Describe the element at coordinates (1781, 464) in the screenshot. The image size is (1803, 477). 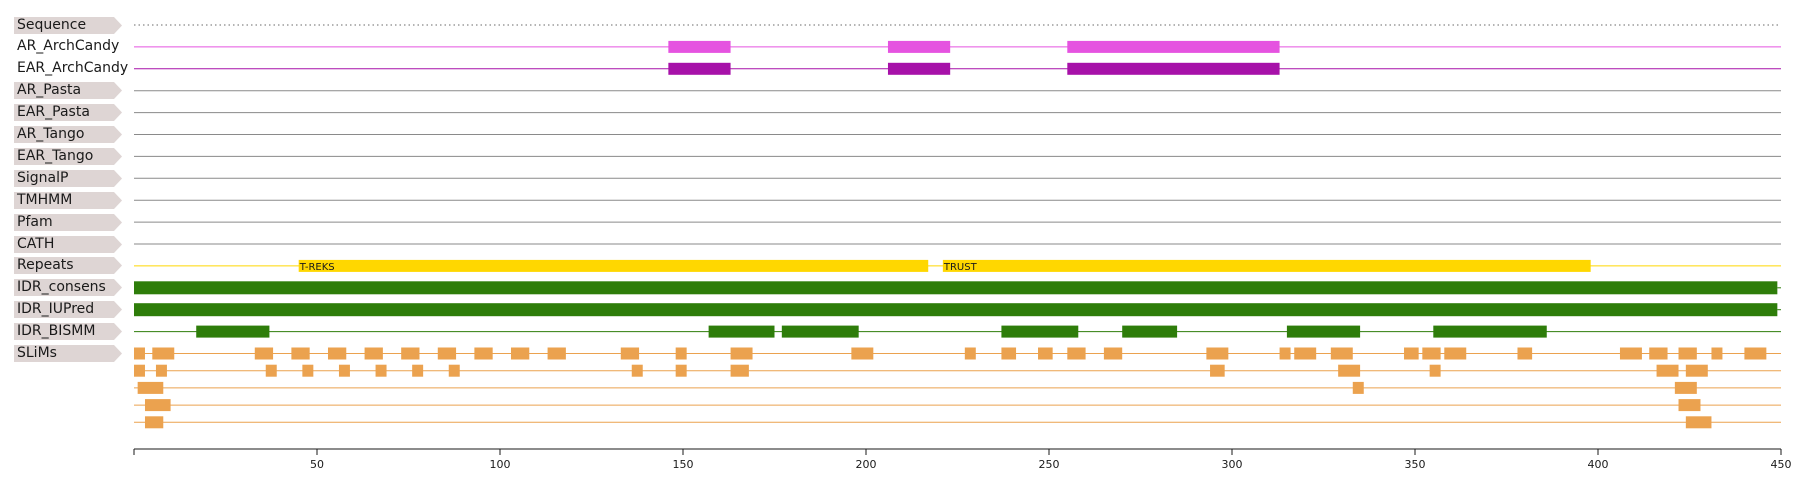
I see `x-axis-tick-label: 450` at that location.